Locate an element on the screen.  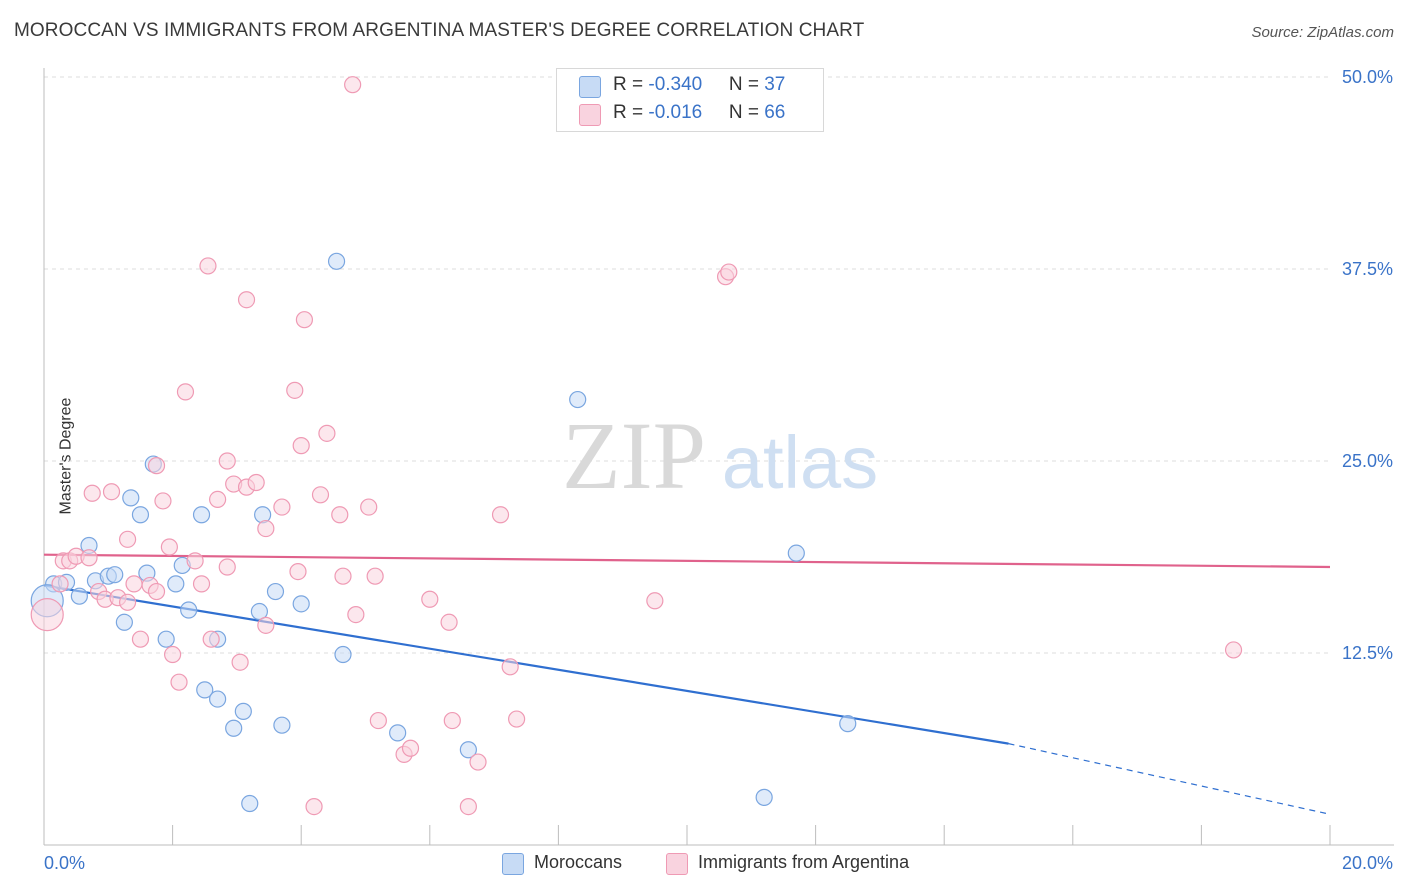
series-label-moroccans: Moroccans is located at coordinates (578, 862).